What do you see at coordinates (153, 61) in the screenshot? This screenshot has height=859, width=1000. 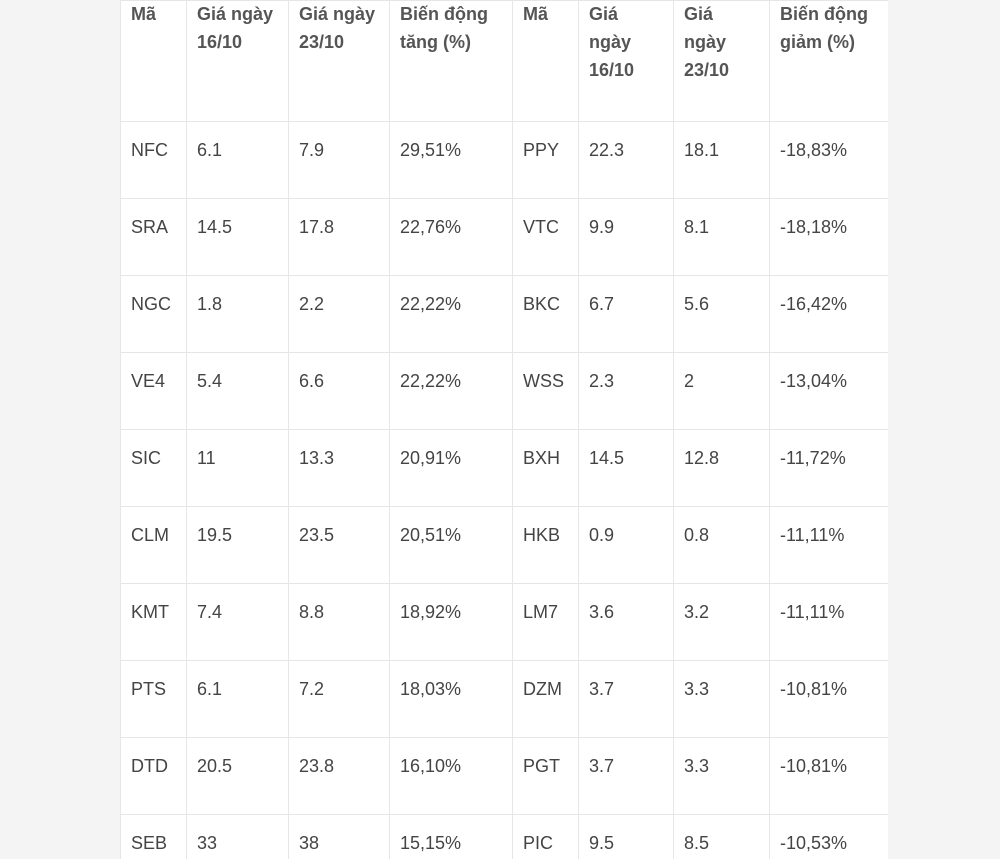 I see `header-code-gain: Mã` at bounding box center [153, 61].